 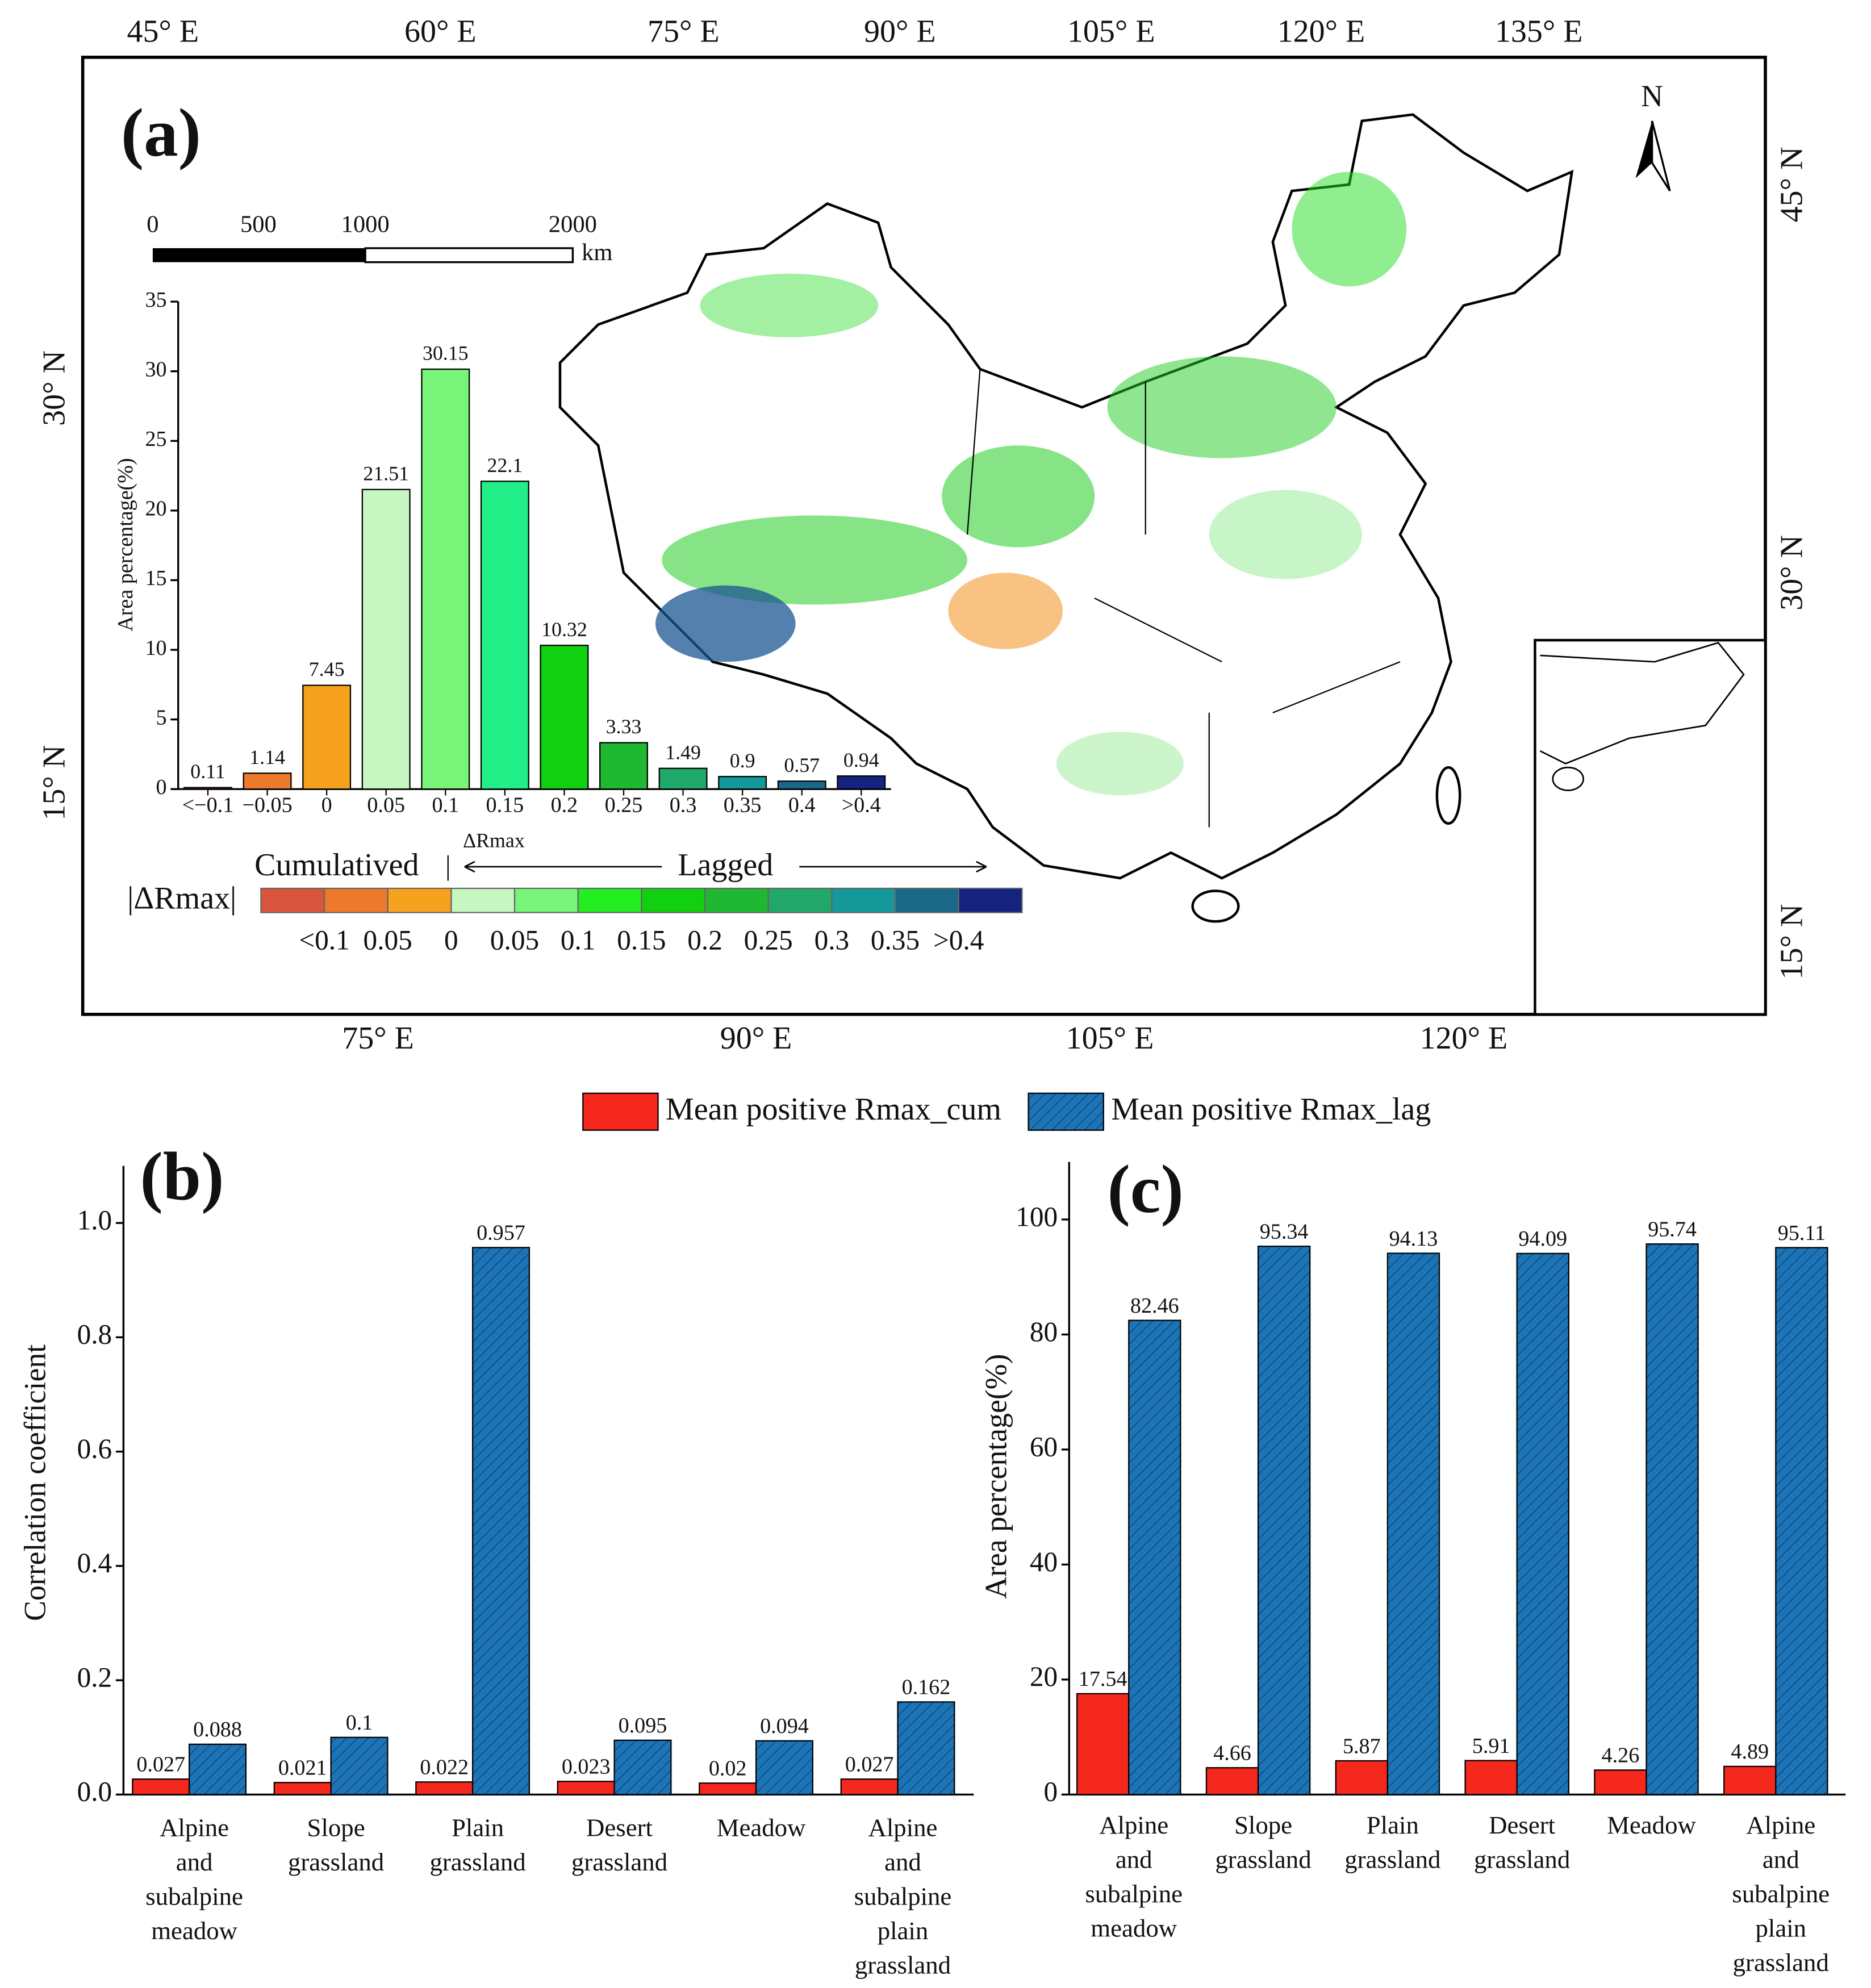 I want to click on lat-label: 15° N, so click(x=55, y=783).